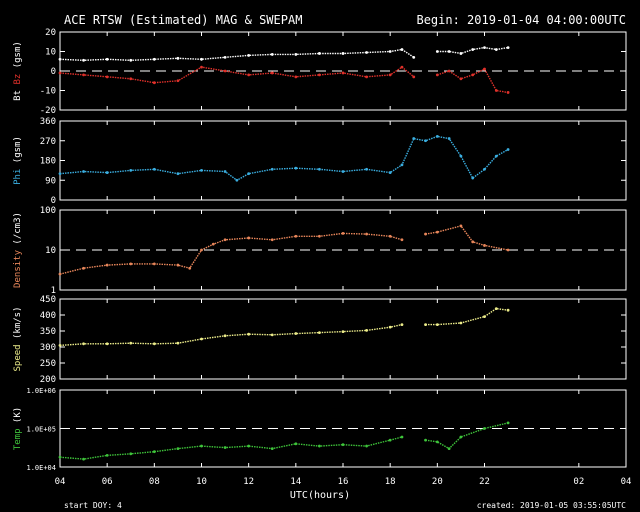 The image size is (640, 512). What do you see at coordinates (48, 92) in the screenshot?
I see `y-tick-label: -10` at bounding box center [48, 92].